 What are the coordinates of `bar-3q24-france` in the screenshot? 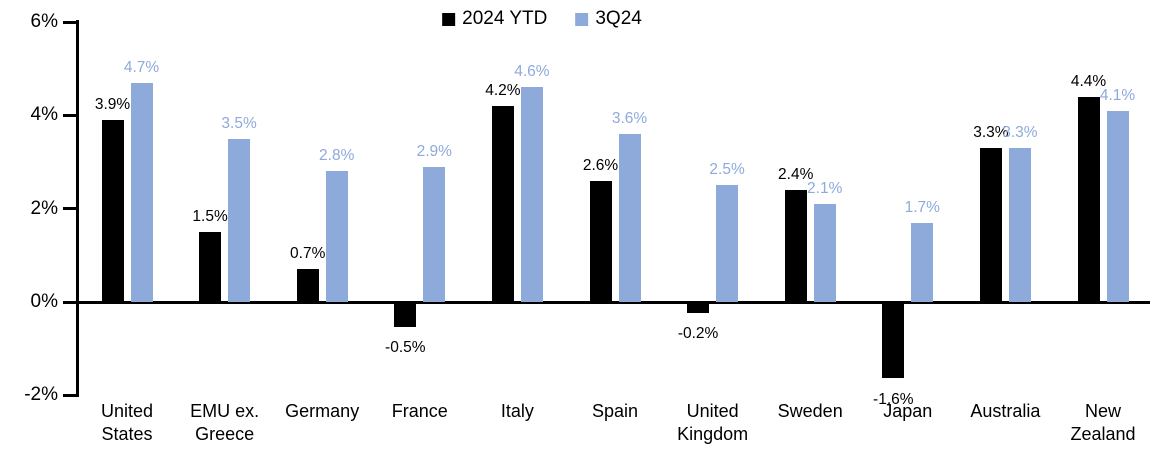 It's located at (434, 234).